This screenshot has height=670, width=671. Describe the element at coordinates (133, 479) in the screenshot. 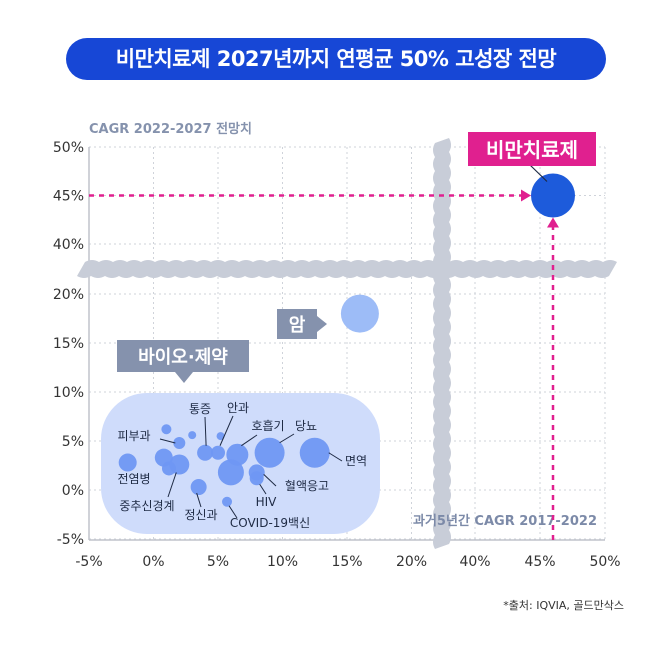

I see `bubble-label: 전염병` at that location.